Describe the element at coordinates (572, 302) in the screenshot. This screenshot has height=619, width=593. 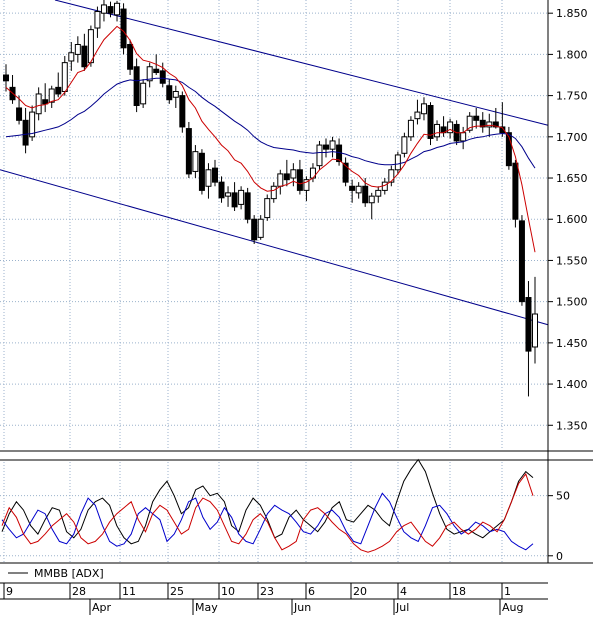
I see `price-tick-label: 1.500` at that location.